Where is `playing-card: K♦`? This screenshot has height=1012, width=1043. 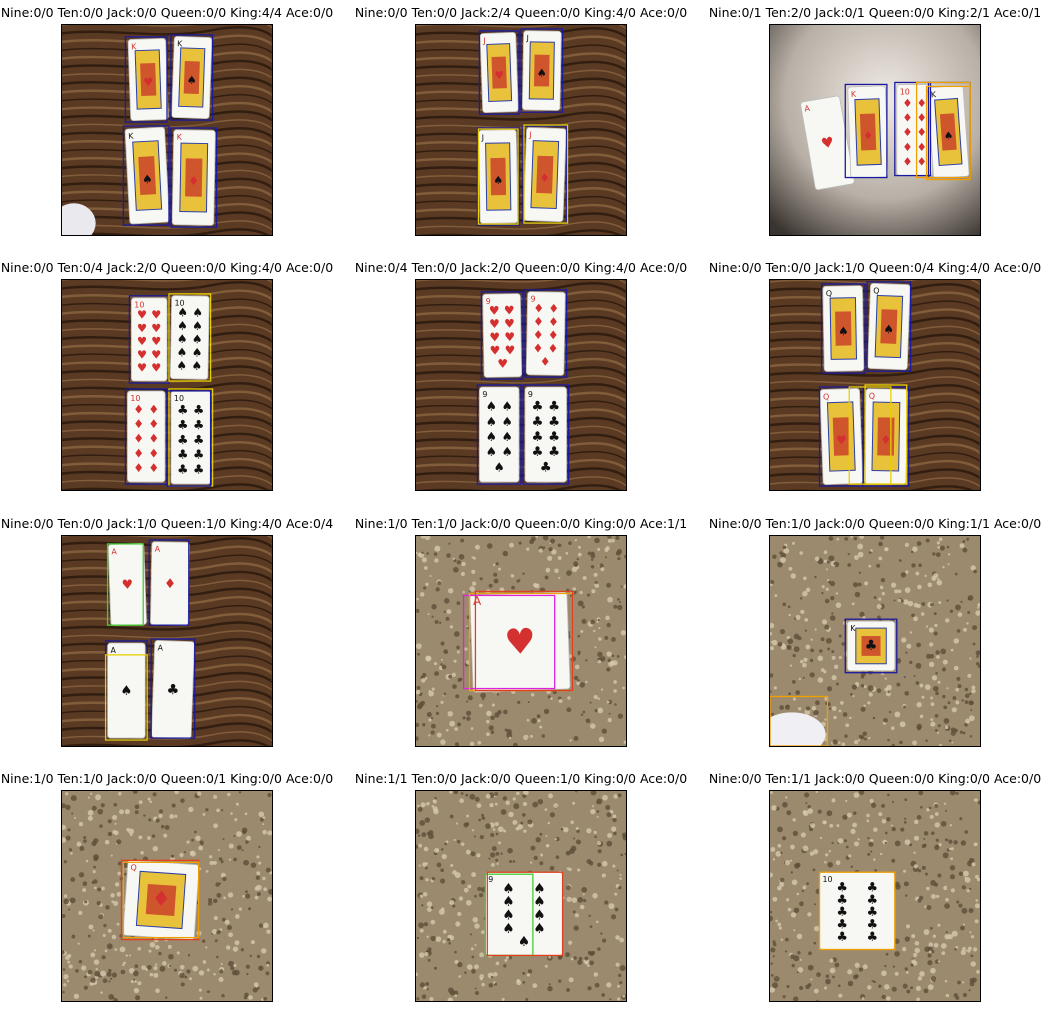
playing-card: K♦ is located at coordinates (193, 177).